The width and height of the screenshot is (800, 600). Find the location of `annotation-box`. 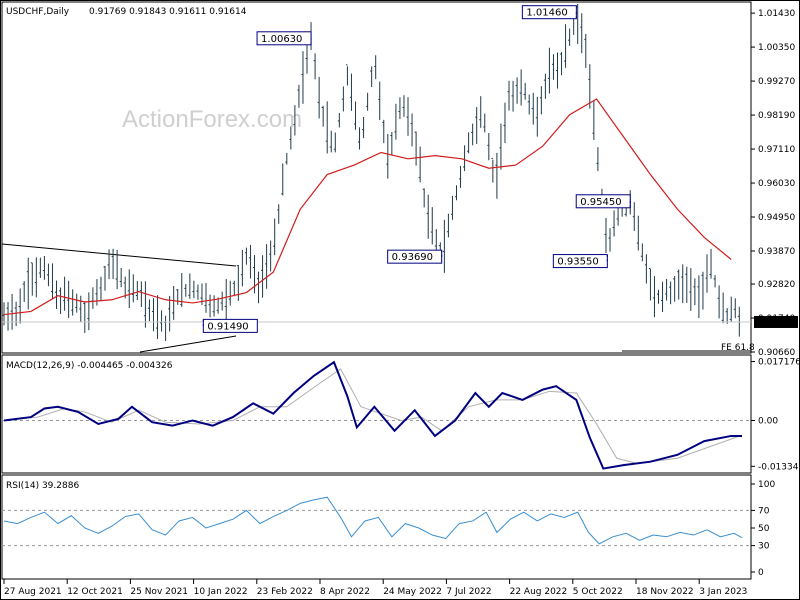

annotation-box is located at coordinates (415, 256).